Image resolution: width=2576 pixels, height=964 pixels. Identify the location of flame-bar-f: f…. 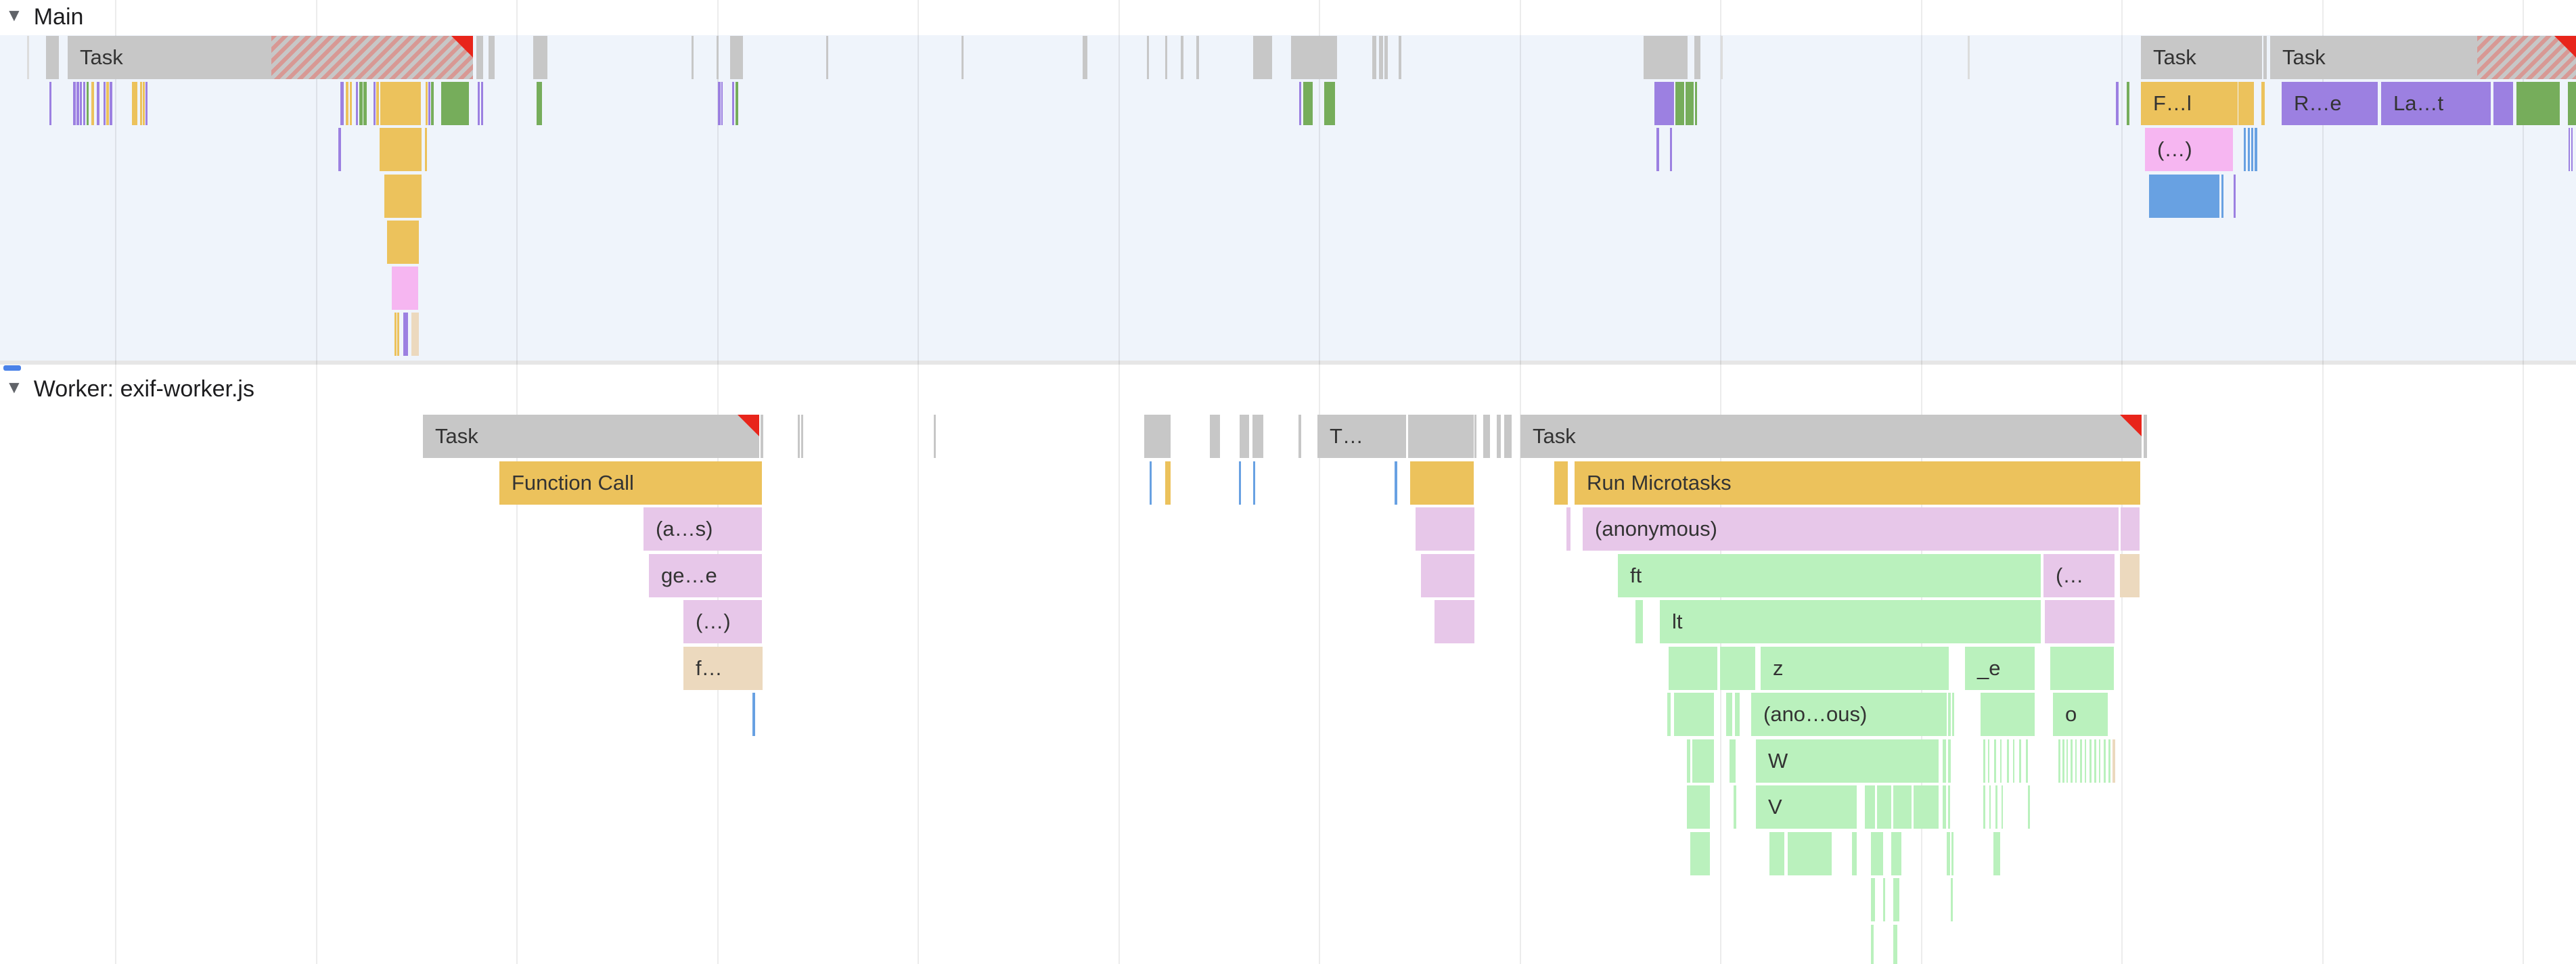
(723, 668).